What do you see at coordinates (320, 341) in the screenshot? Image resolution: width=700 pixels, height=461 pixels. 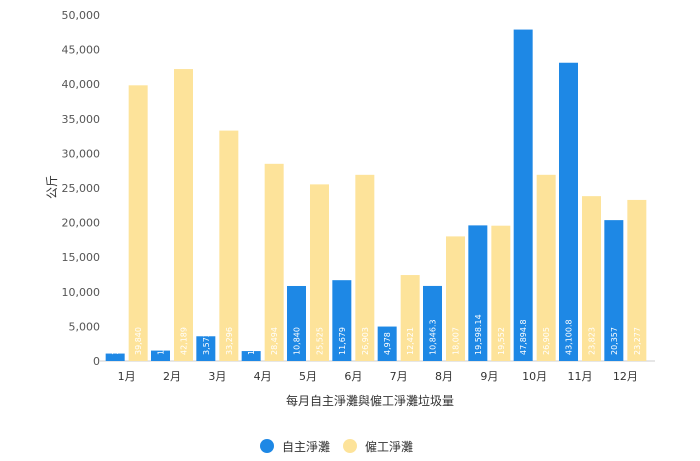 I see `bar-value-label: 25,525` at bounding box center [320, 341].